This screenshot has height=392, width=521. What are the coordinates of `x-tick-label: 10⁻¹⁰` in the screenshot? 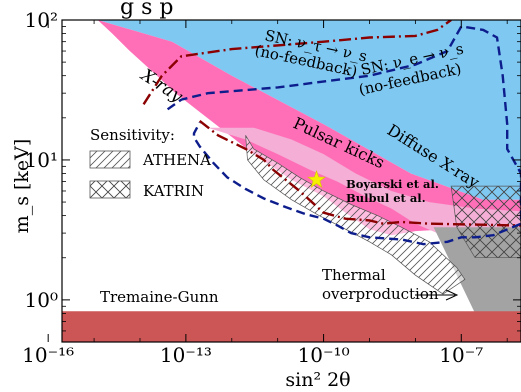 It's located at (324, 355).